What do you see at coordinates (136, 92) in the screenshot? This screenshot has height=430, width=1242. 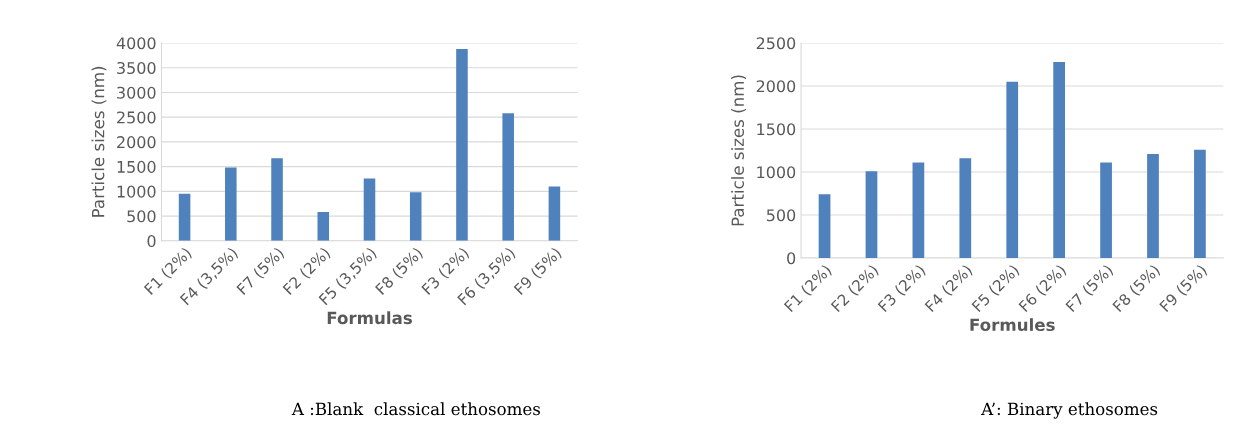 I see `y-tick-label: 3000` at bounding box center [136, 92].